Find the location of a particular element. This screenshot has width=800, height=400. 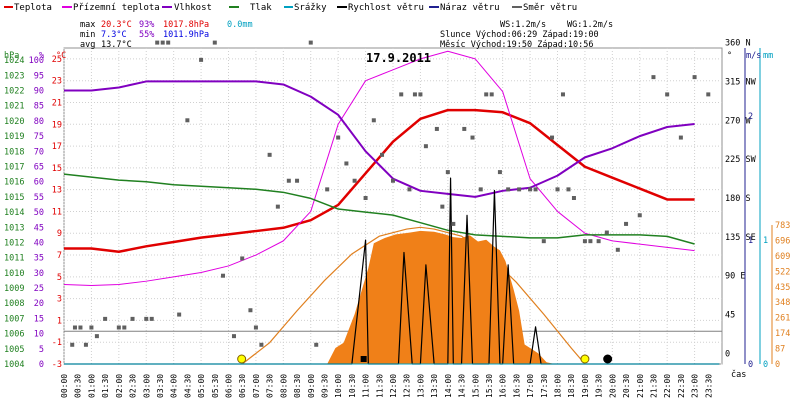

tick-label-time: 11:00 is located at coordinates (366, 386).